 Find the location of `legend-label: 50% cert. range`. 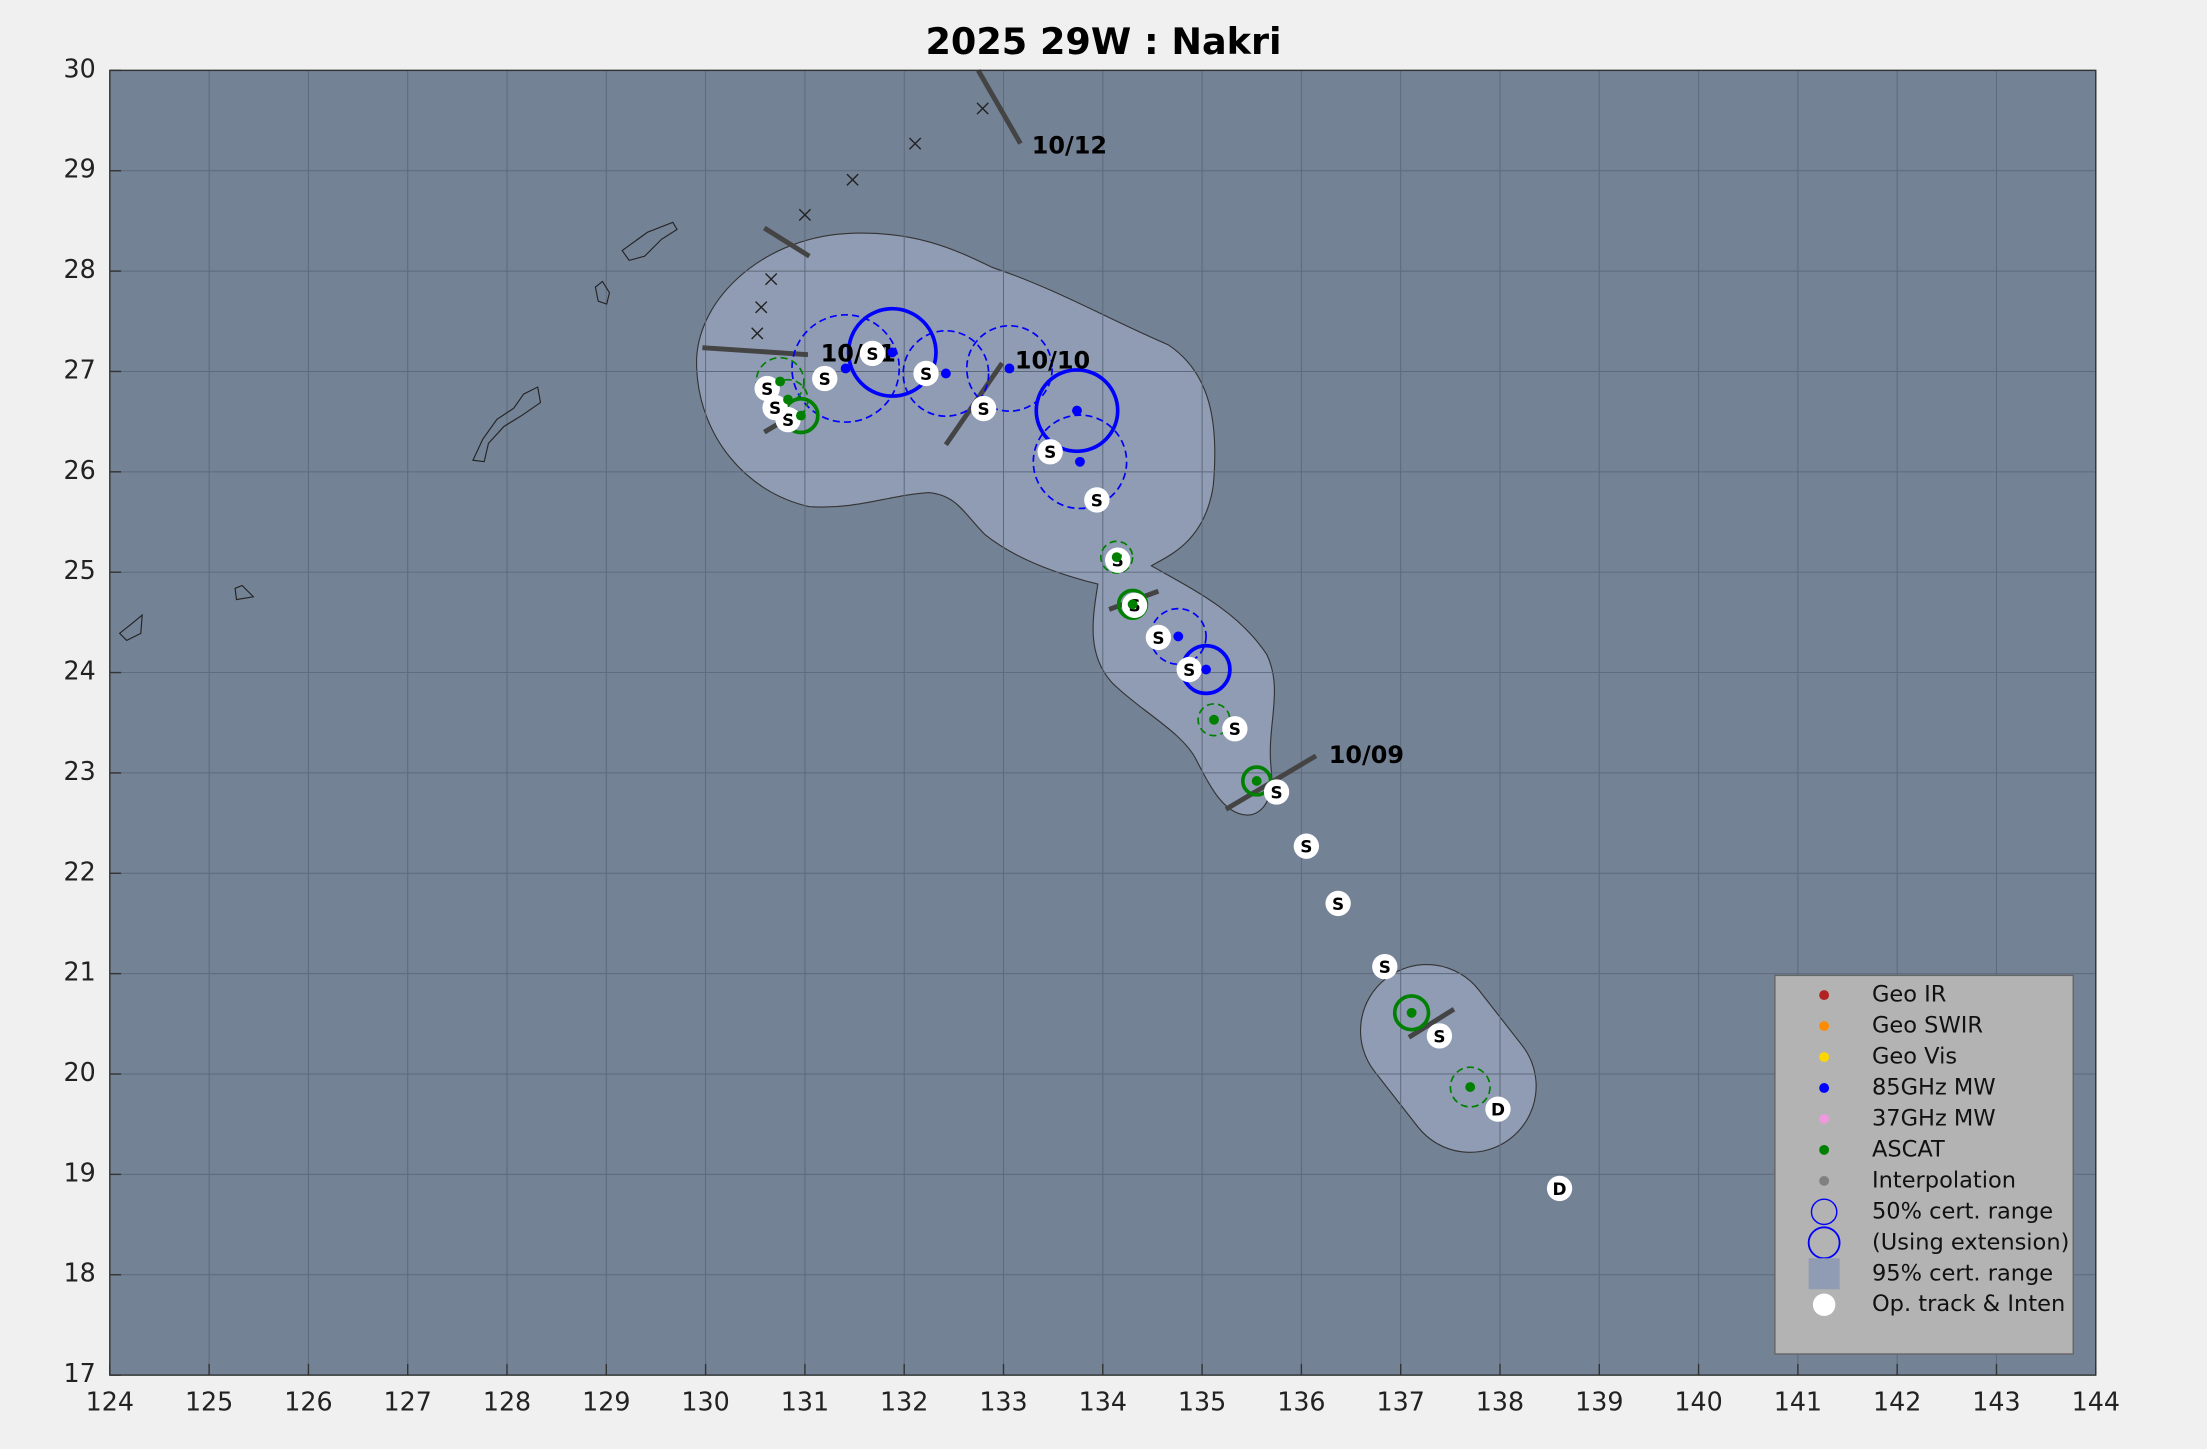

legend-label: 50% cert. range is located at coordinates (1962, 1211).